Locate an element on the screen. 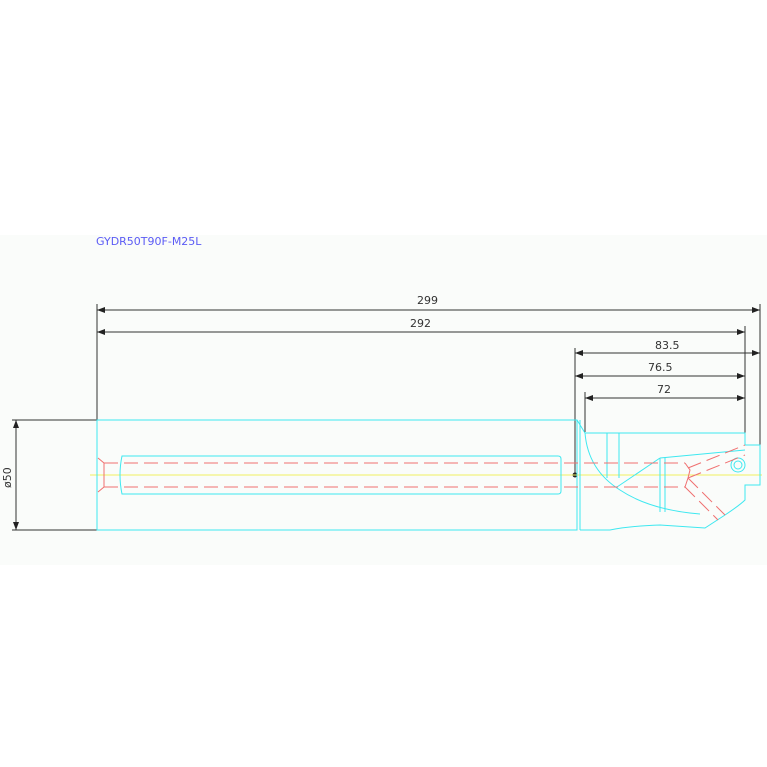 The image size is (767, 767). dim-diameter-label: ø50 is located at coordinates (7, 477).